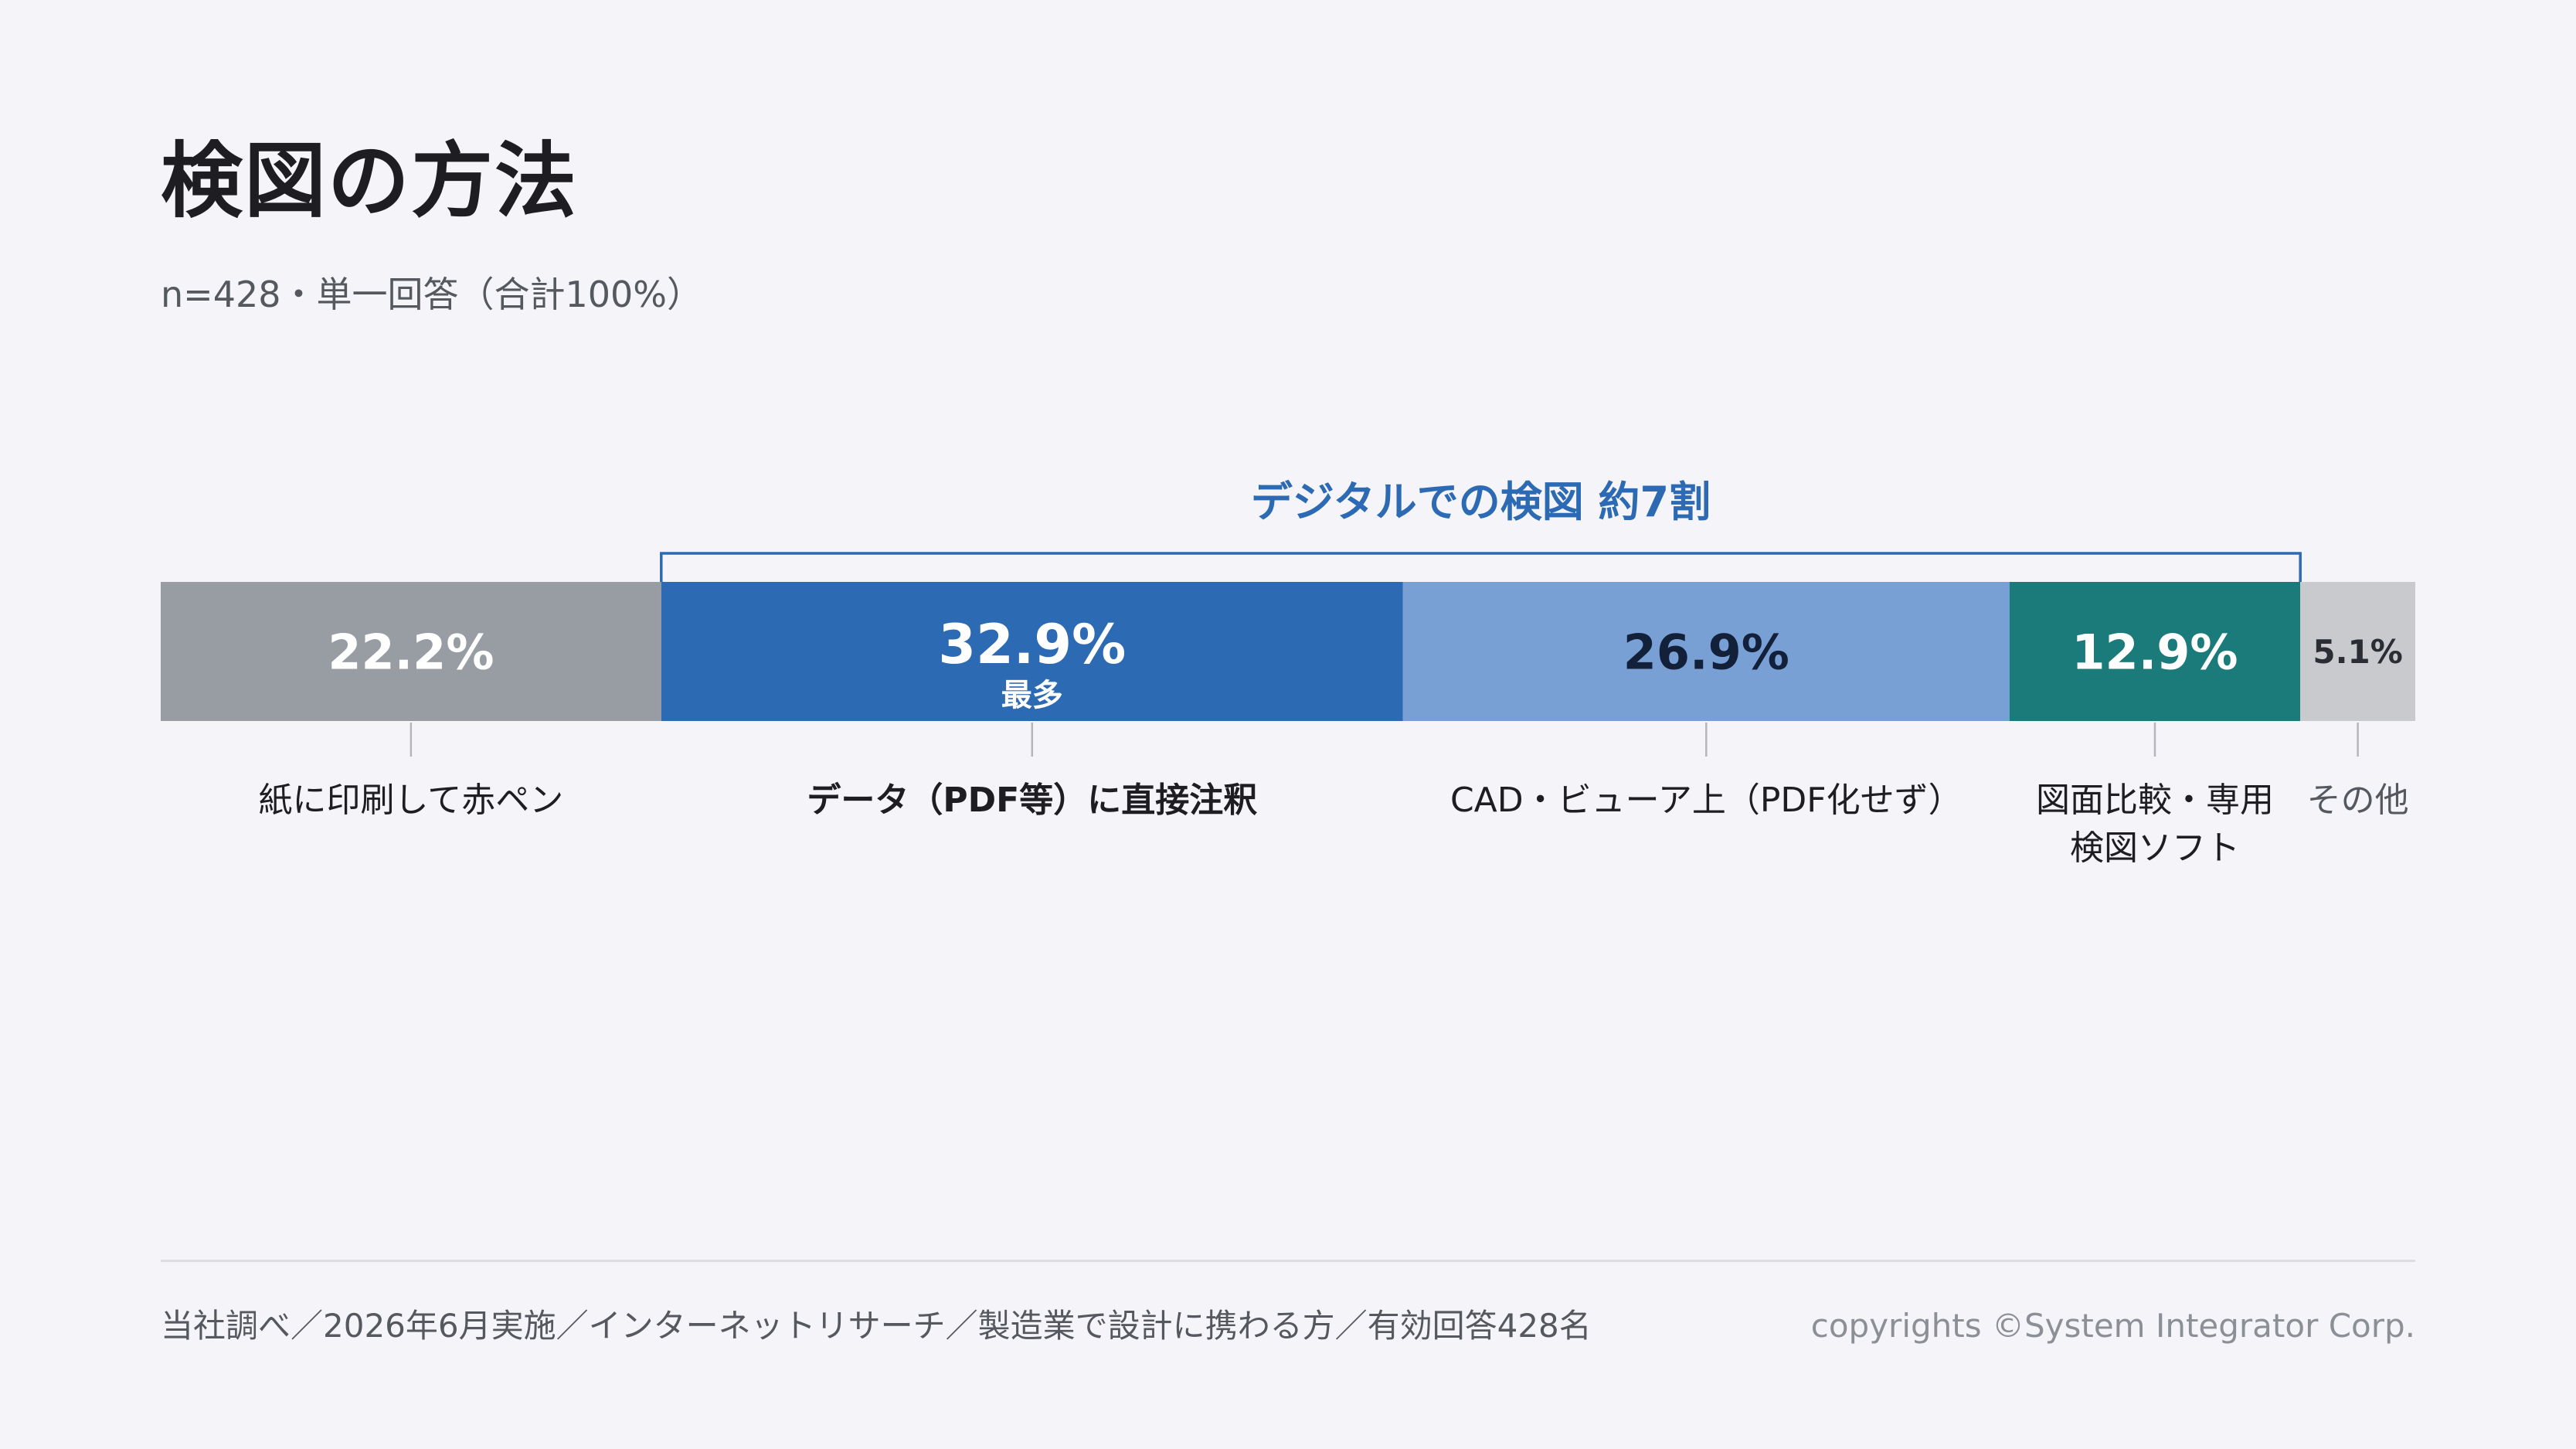 This screenshot has height=1449, width=2576. I want to click on page-subtitle: n=428・単一回答（合計100%）, so click(432, 294).